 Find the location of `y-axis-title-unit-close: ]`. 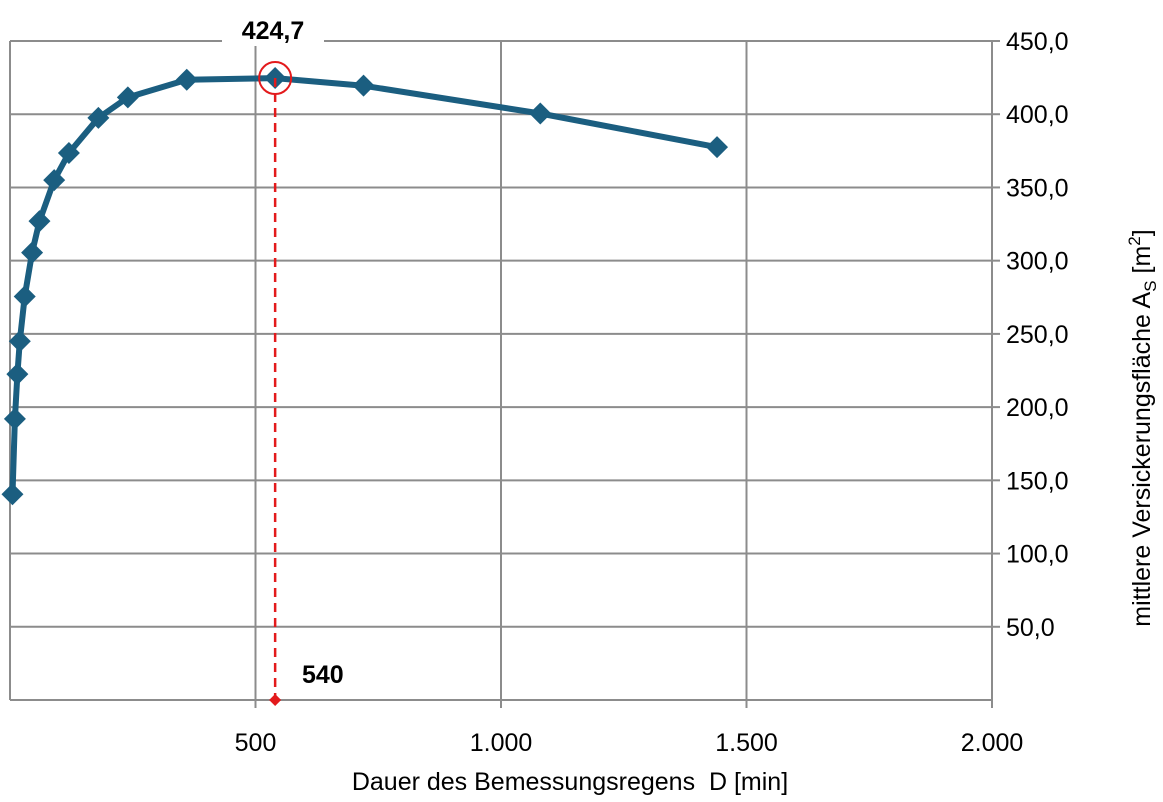

y-axis-title-unit-close: ] is located at coordinates (1142, 232).